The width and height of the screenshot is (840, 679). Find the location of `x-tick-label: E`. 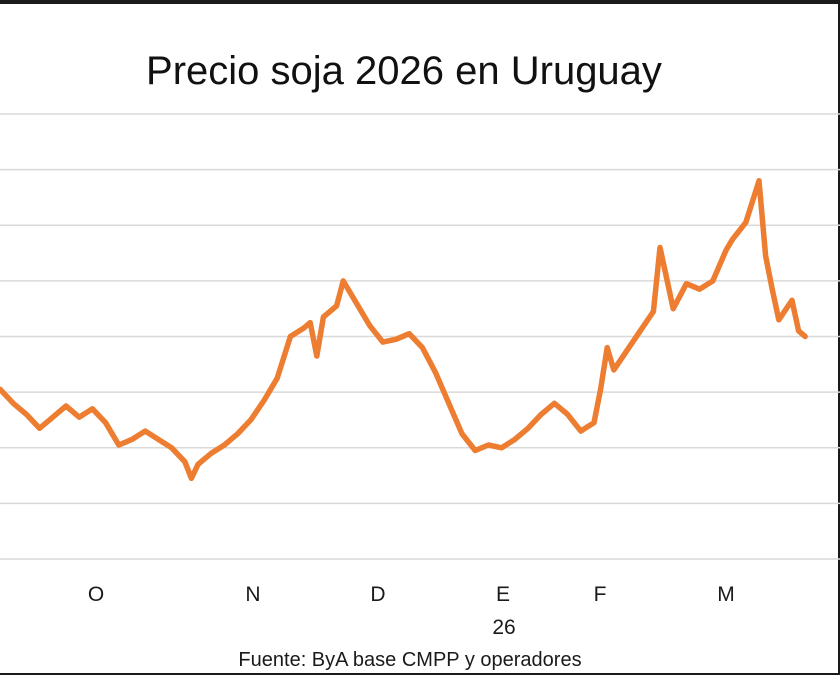

x-tick-label: E is located at coordinates (503, 594).